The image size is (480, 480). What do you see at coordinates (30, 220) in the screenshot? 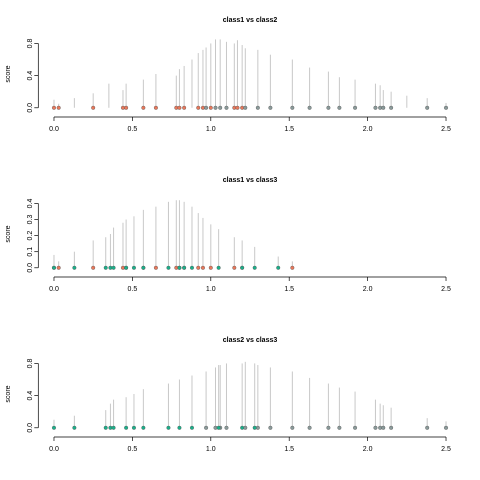
I see `y-tick-label: 0.3` at bounding box center [30, 220].